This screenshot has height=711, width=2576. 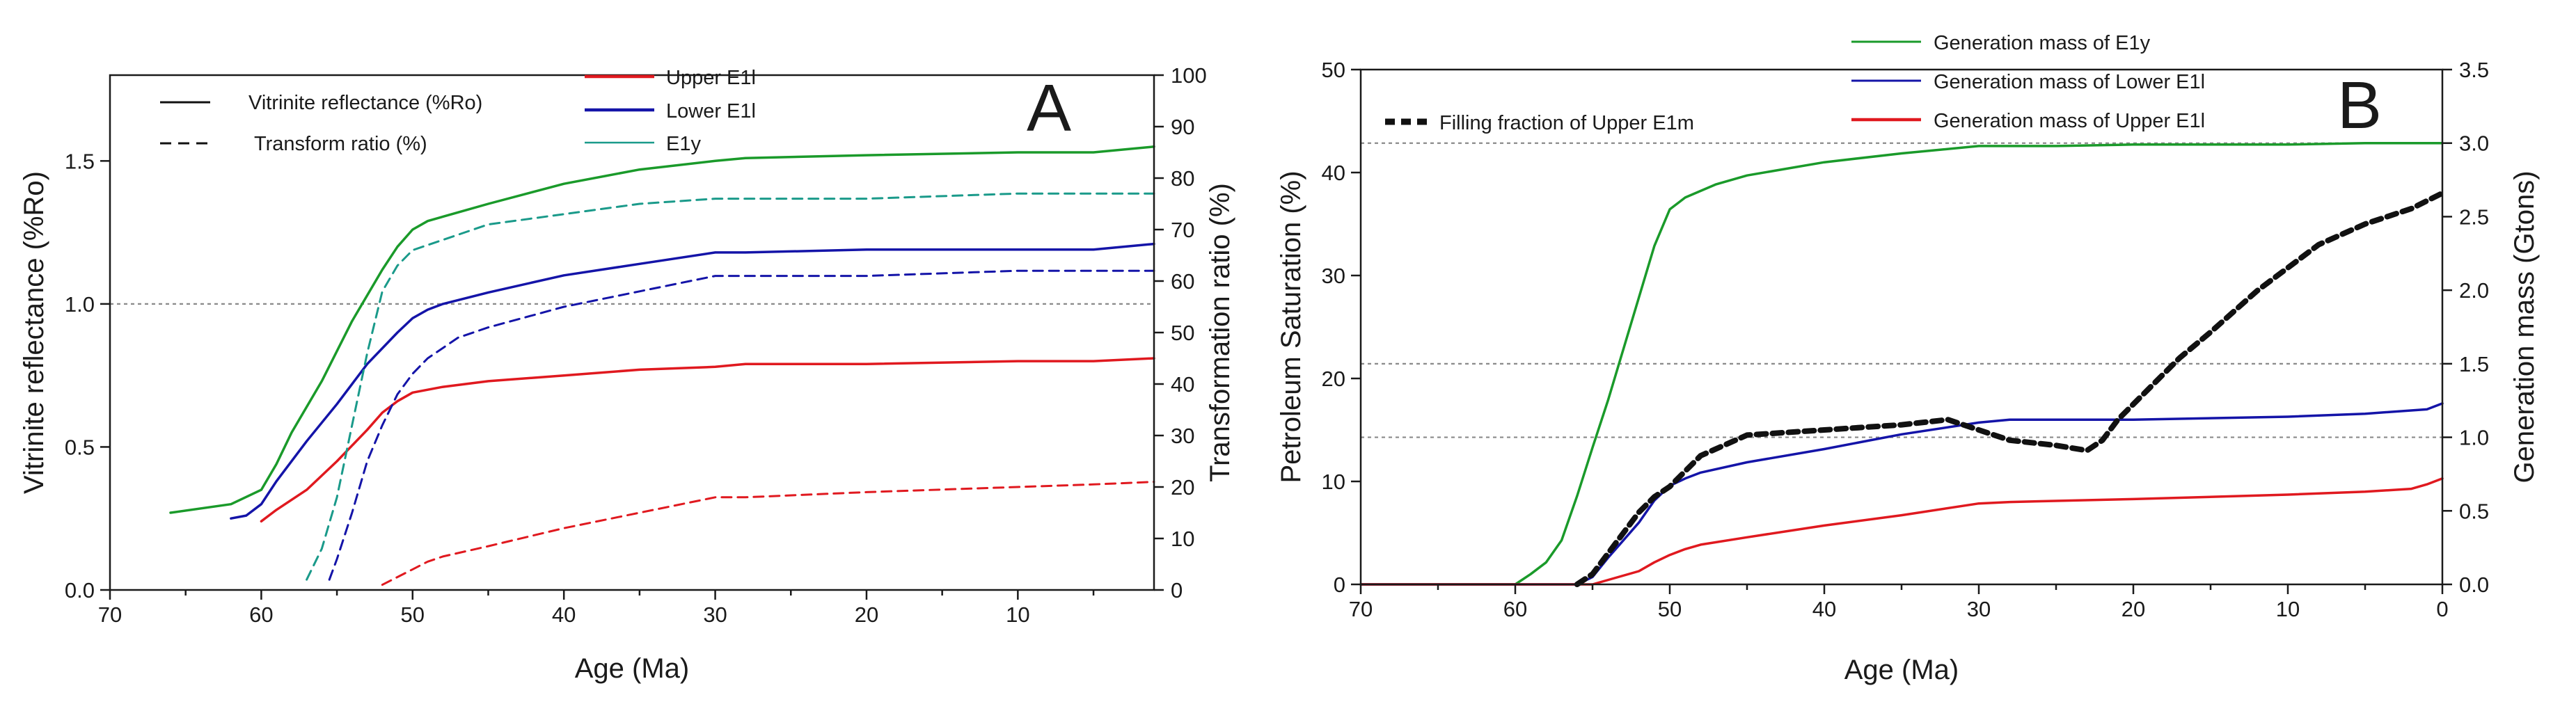 I want to click on legend-label: Generation mass of E1y, so click(x=2042, y=43).